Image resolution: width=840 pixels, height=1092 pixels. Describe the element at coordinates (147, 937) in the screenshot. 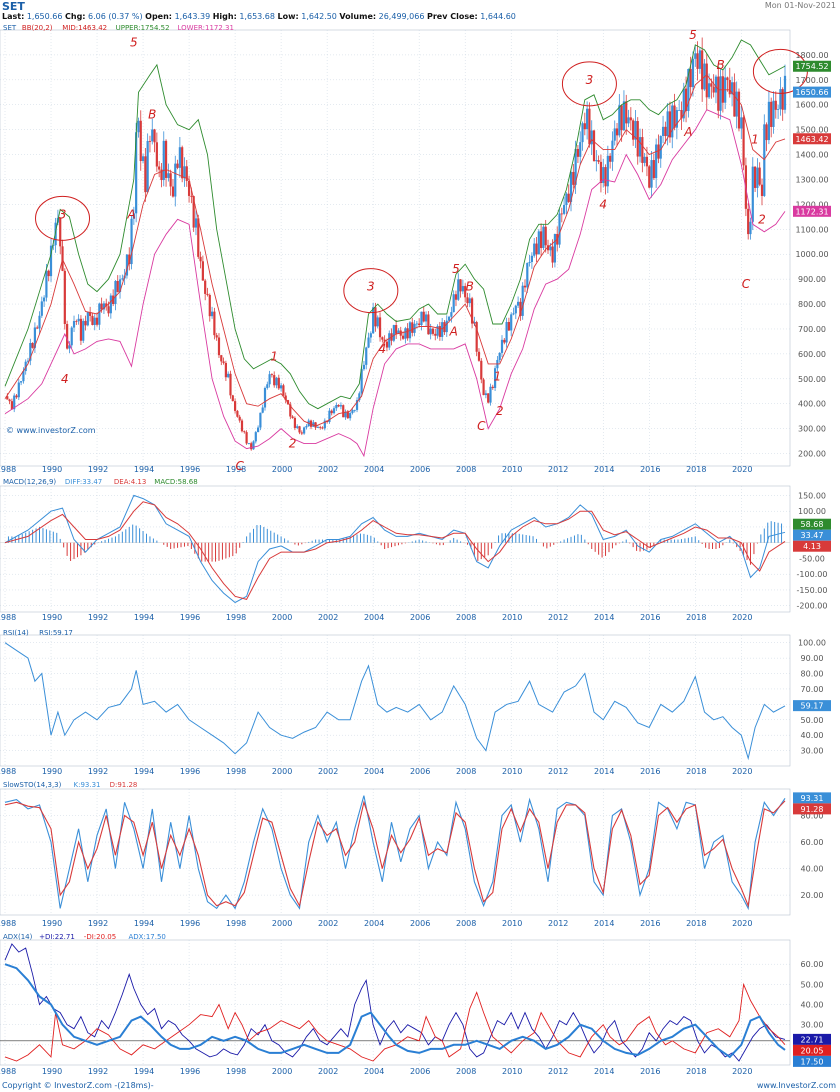

I see `adx-legend-item: ADX:17.50` at that location.